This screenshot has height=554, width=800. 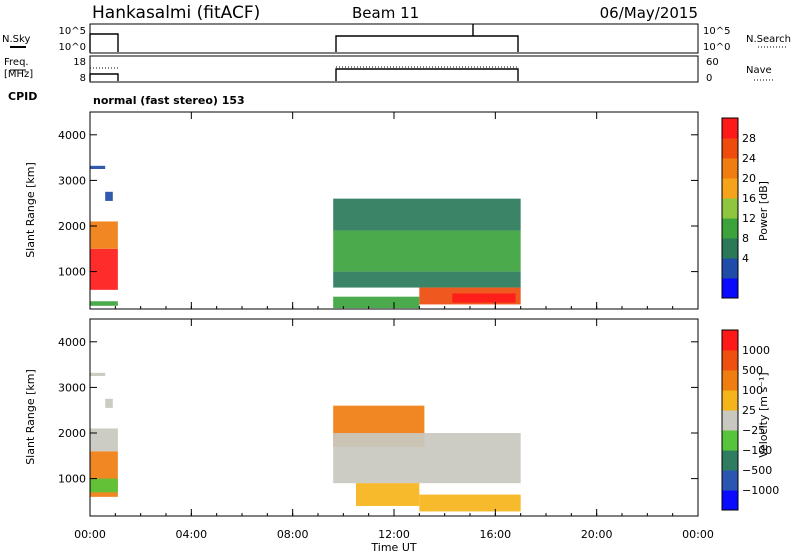 I want to click on nsky-label: N.Sky, so click(x=16, y=39).